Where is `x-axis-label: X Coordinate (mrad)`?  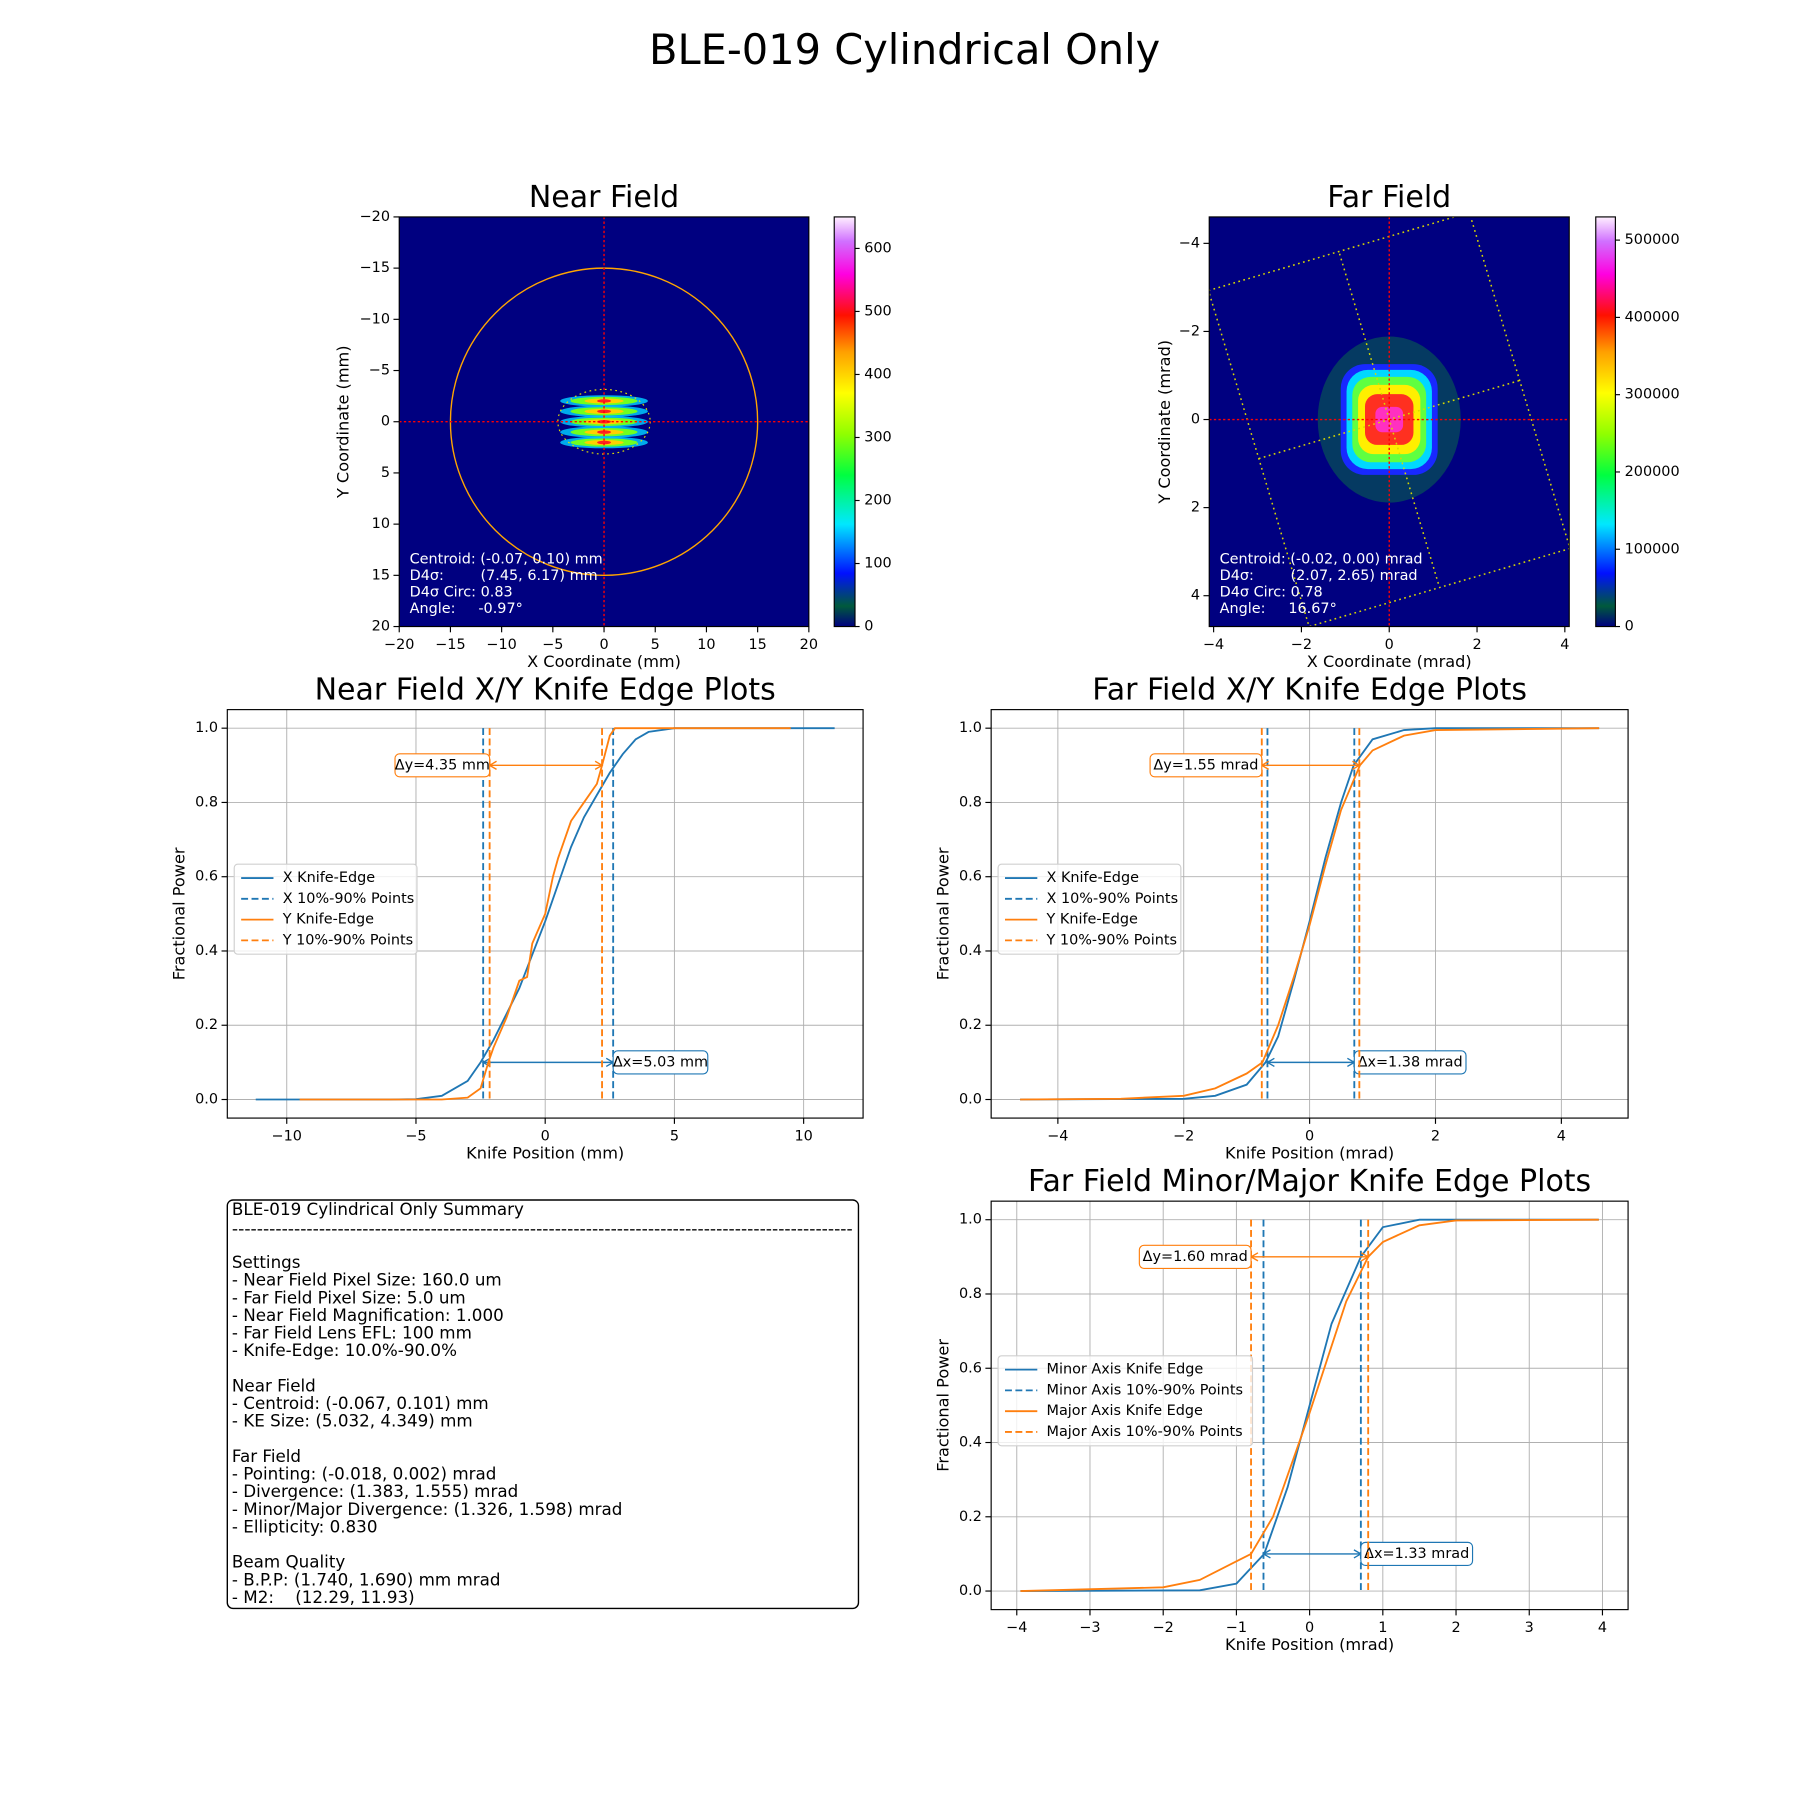
x-axis-label: X Coordinate (mrad) is located at coordinates (1389, 661).